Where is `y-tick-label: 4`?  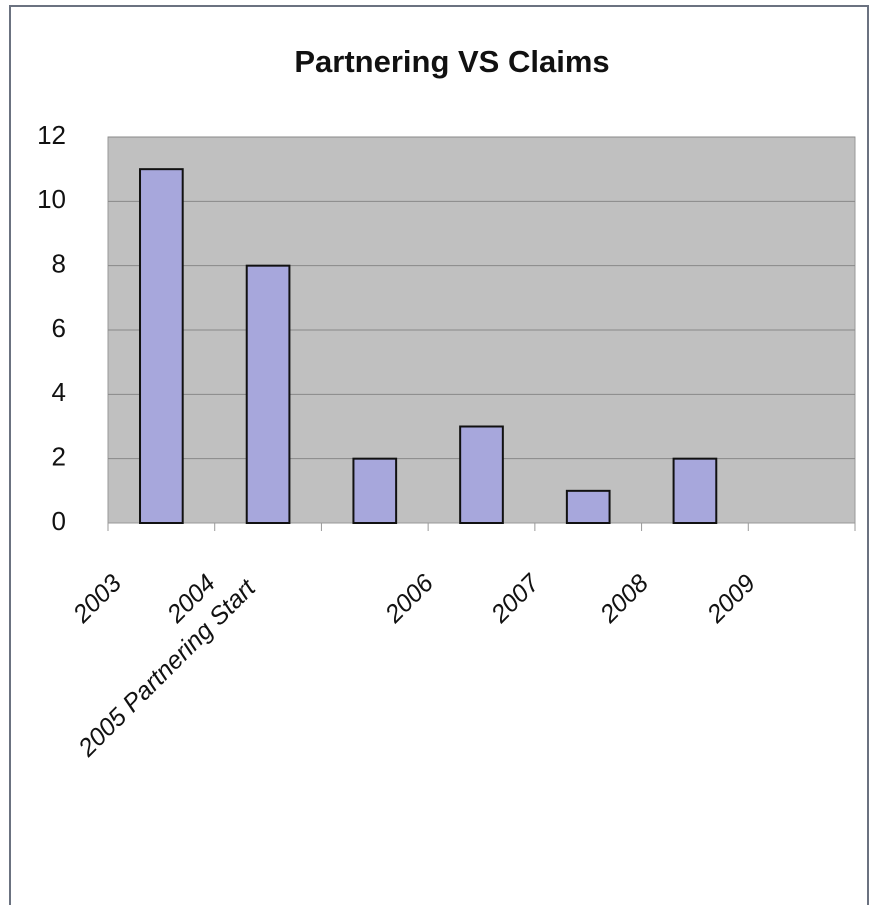 y-tick-label: 4 is located at coordinates (59, 392).